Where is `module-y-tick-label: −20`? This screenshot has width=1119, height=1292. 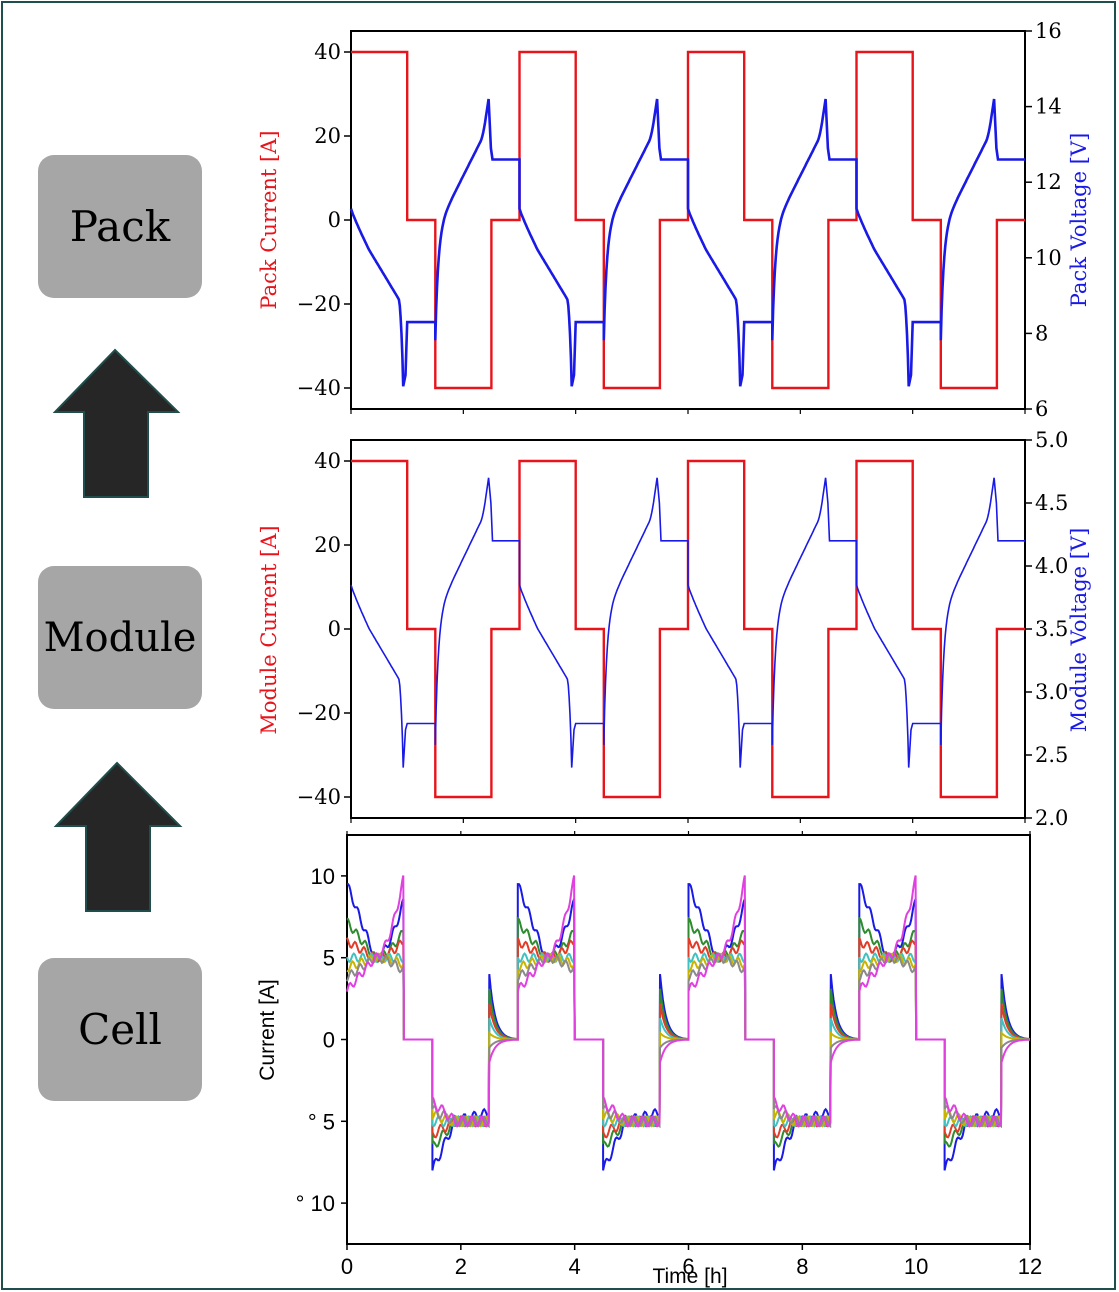
module-y-tick-label: −20 is located at coordinates (319, 713).